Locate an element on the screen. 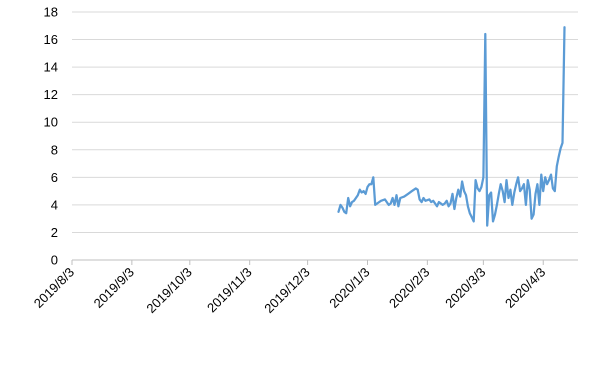  x-tick-label: 2019/8/3 is located at coordinates (54, 288).